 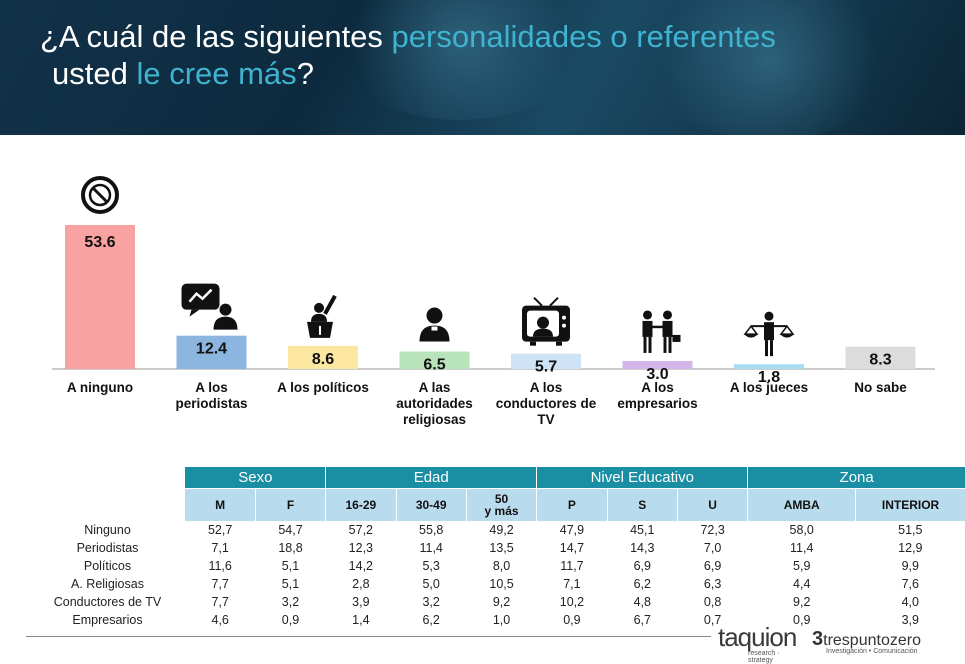 What do you see at coordinates (642, 504) in the screenshot?
I see `table-column-label: S` at bounding box center [642, 504].